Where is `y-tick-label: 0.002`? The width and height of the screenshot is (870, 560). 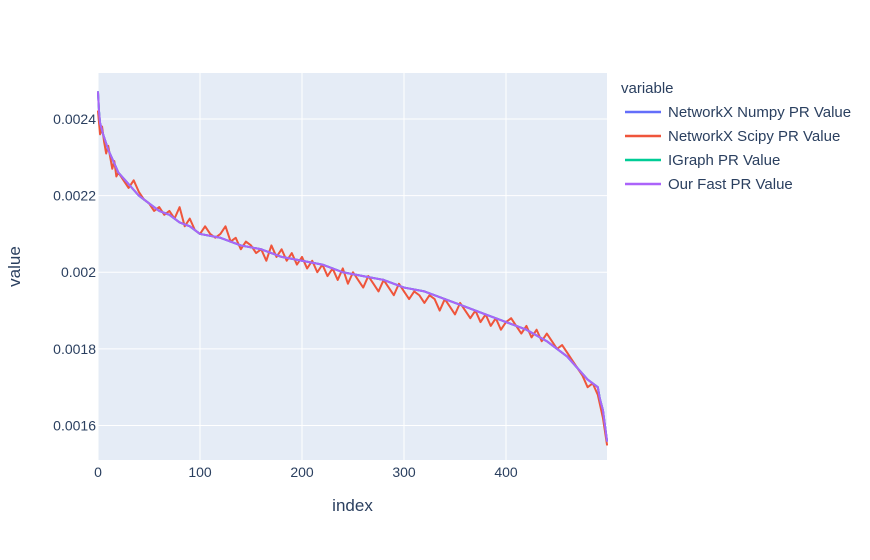
y-tick-label: 0.002 is located at coordinates (78, 272).